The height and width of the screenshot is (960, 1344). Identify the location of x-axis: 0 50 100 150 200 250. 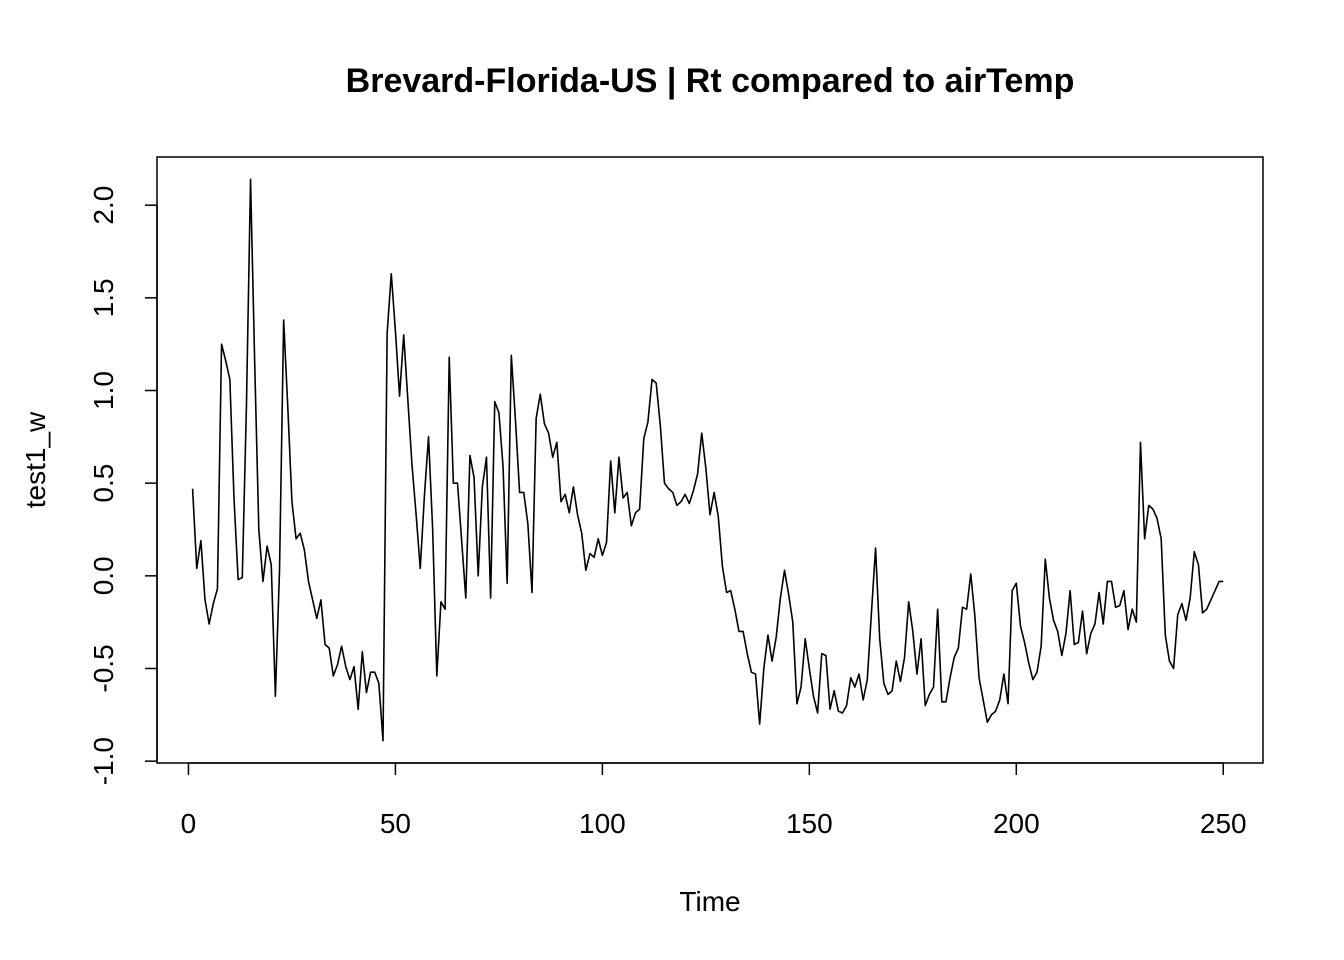
(714, 800).